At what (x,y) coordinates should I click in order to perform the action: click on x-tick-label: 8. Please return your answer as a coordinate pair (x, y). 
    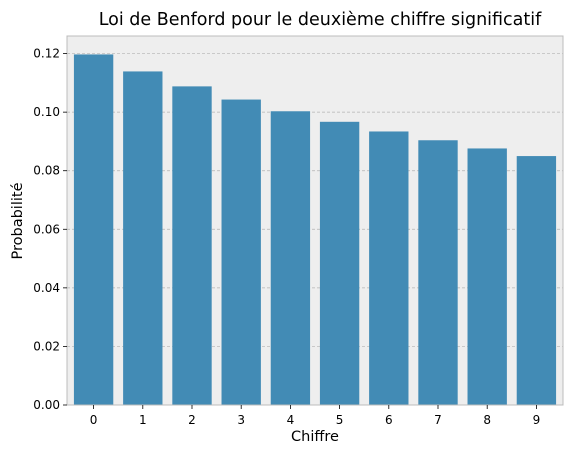
    Looking at the image, I should click on (487, 420).